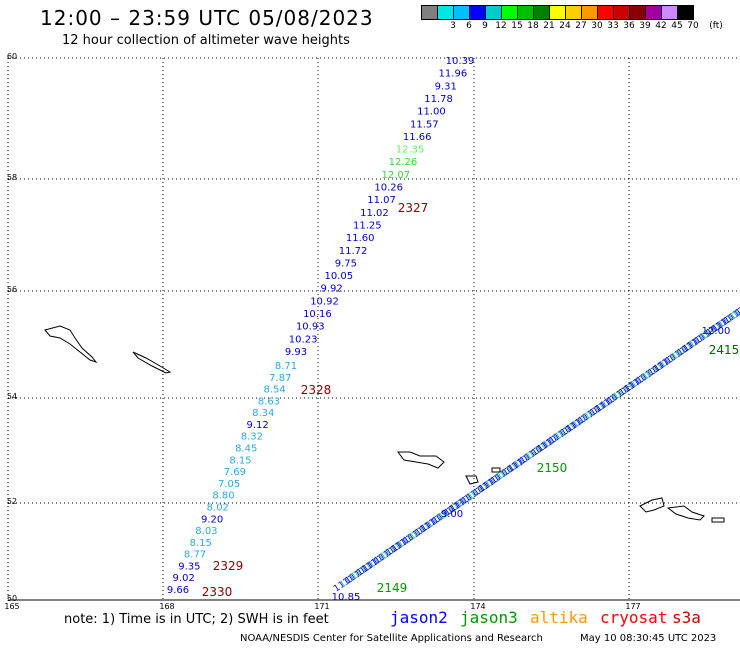 The width and height of the screenshot is (740, 650). I want to click on wave-height-label: 12.00, so click(716, 331).